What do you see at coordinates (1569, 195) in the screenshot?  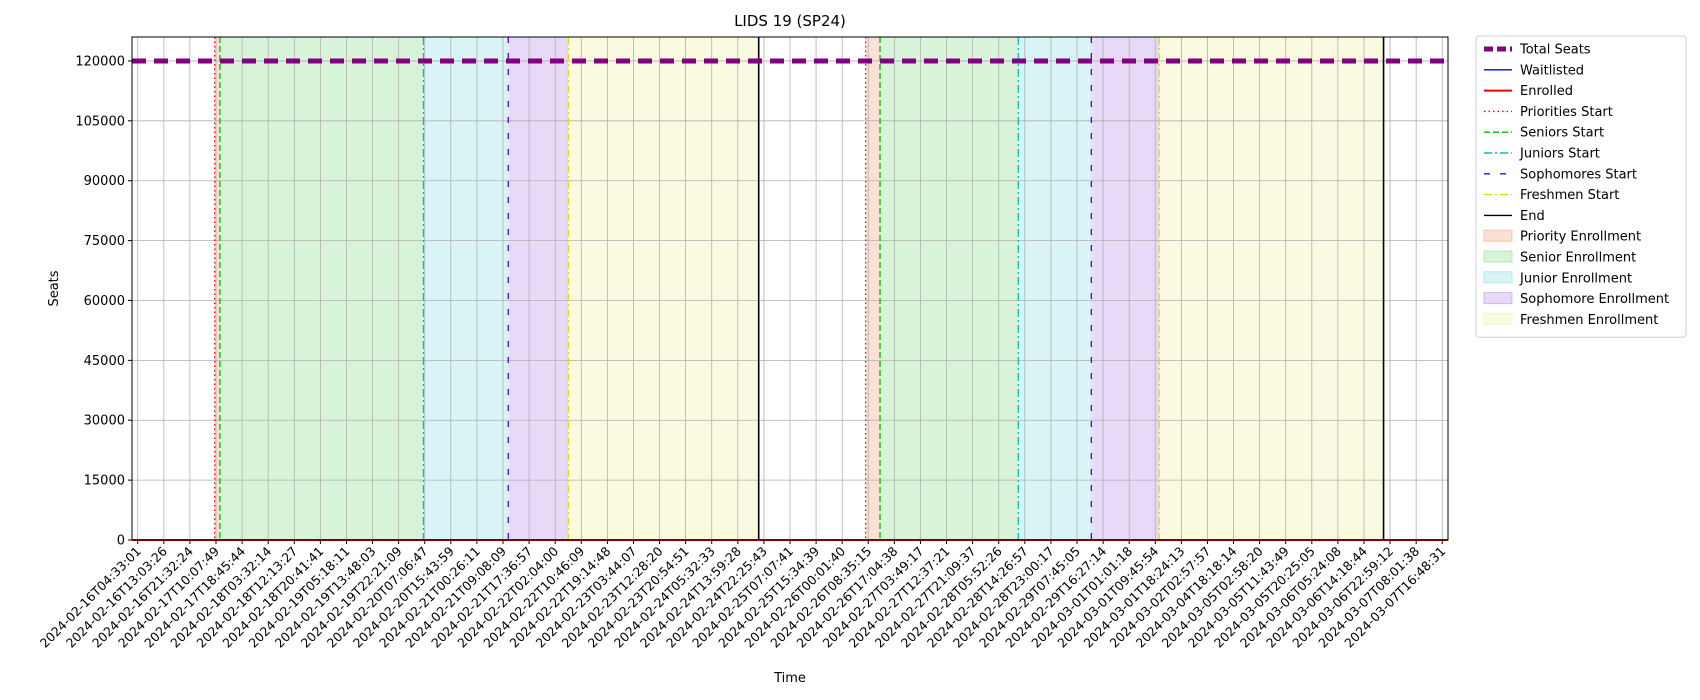 I see `legend-label-7: Freshmen Start` at bounding box center [1569, 195].